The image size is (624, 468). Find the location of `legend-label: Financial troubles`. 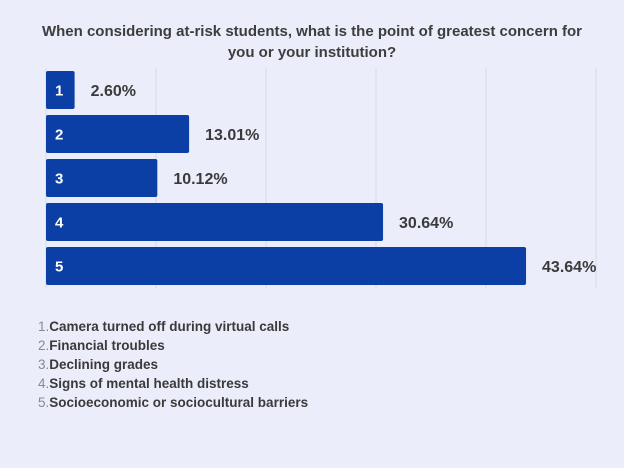

legend-label: Financial troubles is located at coordinates (107, 345).